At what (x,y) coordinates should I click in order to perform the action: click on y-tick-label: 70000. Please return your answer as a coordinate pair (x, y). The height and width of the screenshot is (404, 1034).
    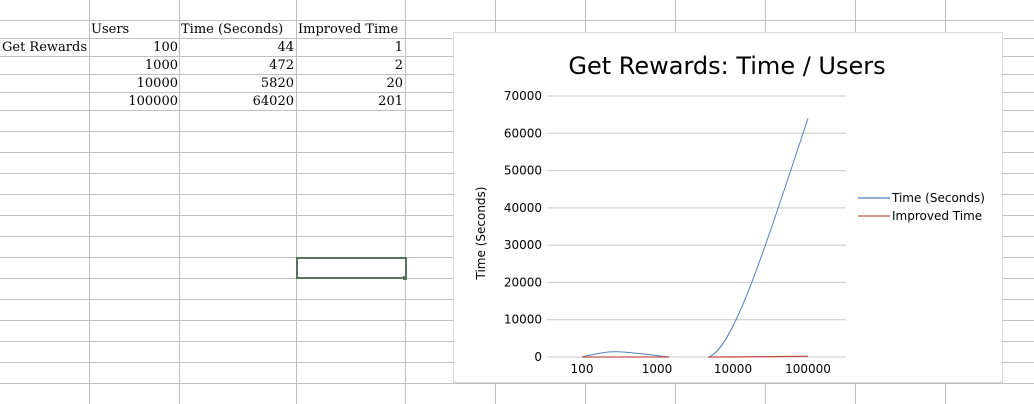
    Looking at the image, I should click on (523, 96).